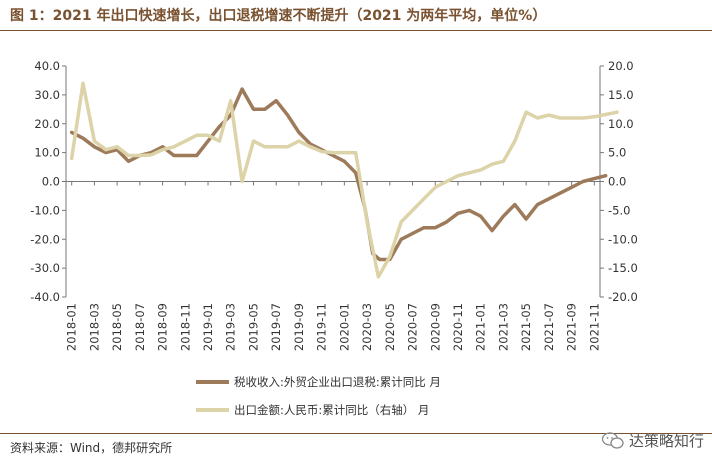 This screenshot has width=712, height=466. I want to click on x-tick-label: 2021-01, so click(481, 327).